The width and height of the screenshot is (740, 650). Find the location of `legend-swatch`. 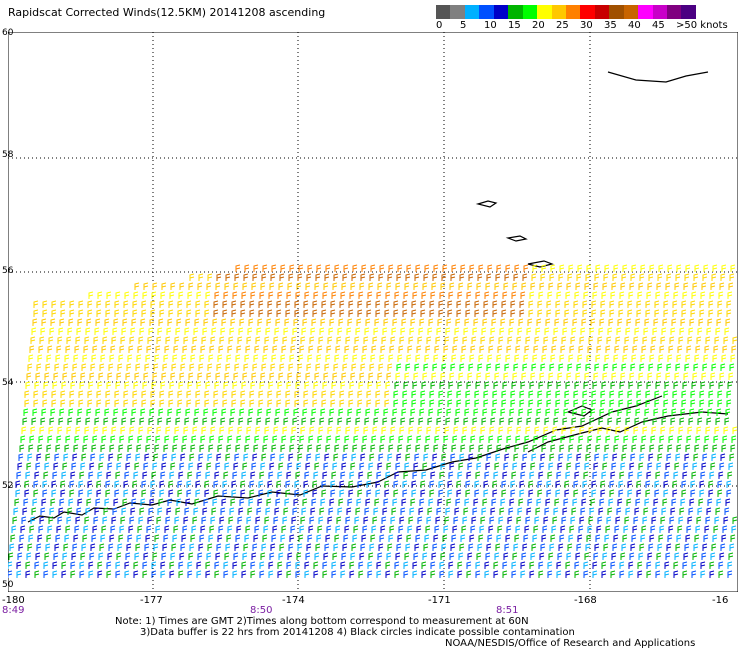

legend-swatch is located at coordinates (631, 12).